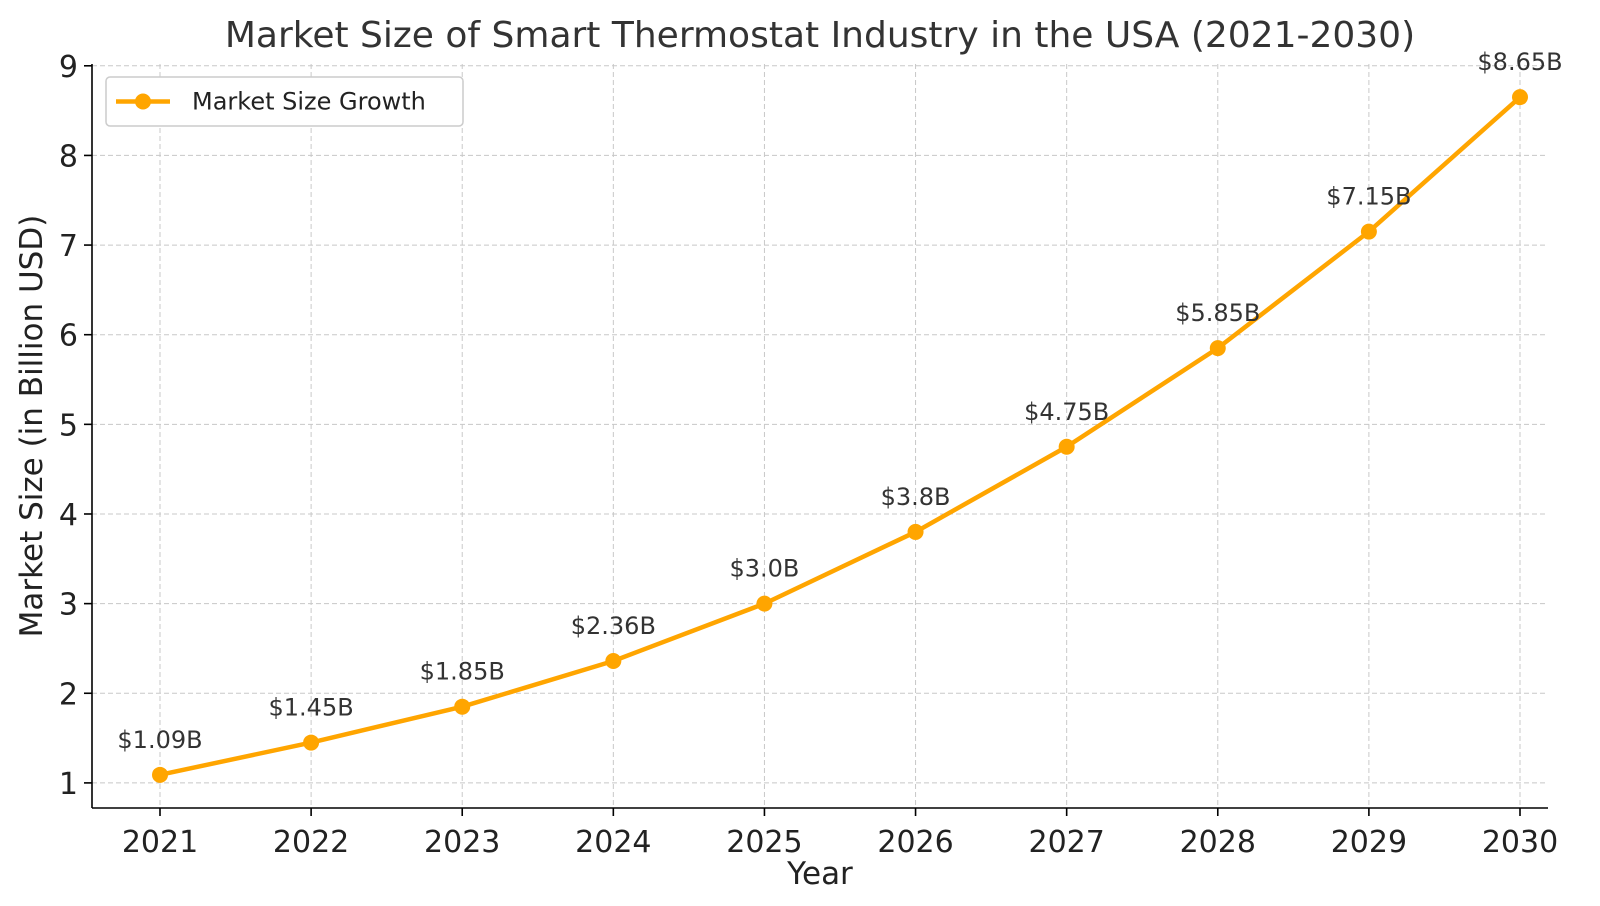  I want to click on legend-box, so click(284, 101).